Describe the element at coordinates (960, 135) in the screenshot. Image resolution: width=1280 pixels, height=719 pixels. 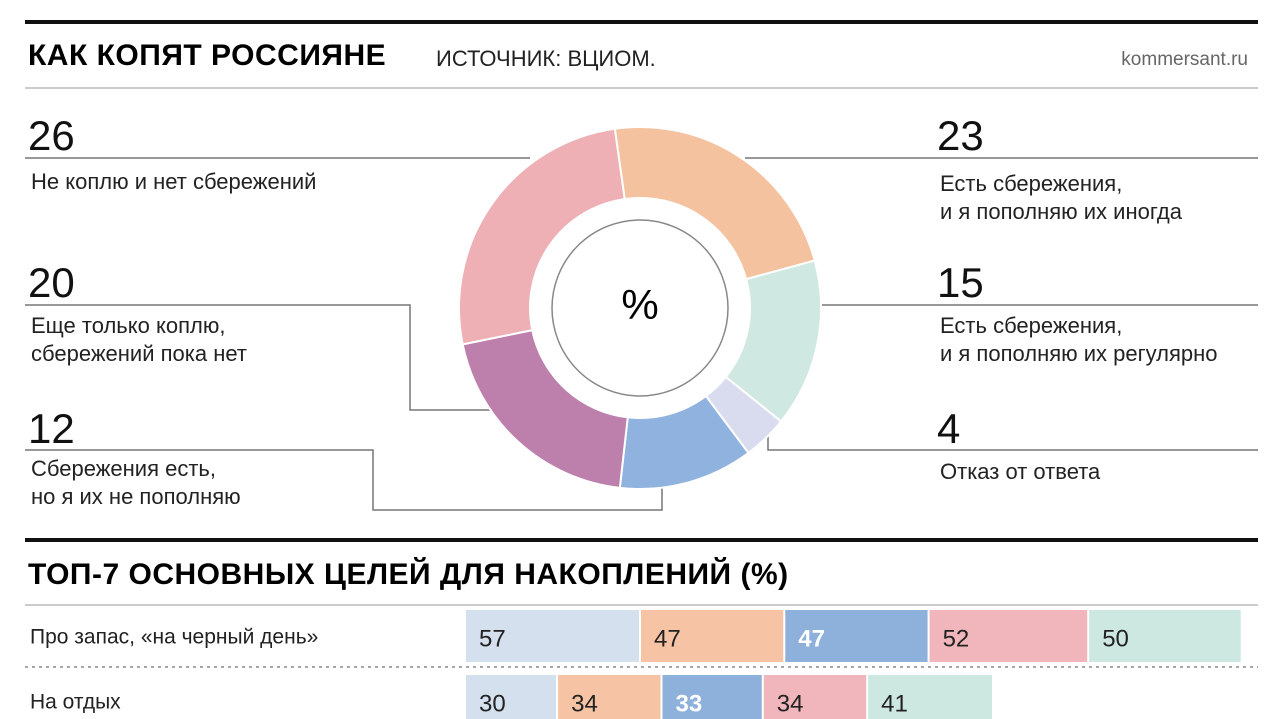
I see `value-label: 23` at that location.